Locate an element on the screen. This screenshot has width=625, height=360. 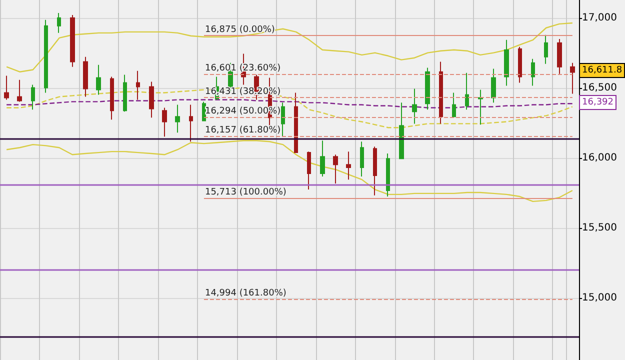
ref-line-label: 16,875 (0.00%) is located at coordinates (239, 29).